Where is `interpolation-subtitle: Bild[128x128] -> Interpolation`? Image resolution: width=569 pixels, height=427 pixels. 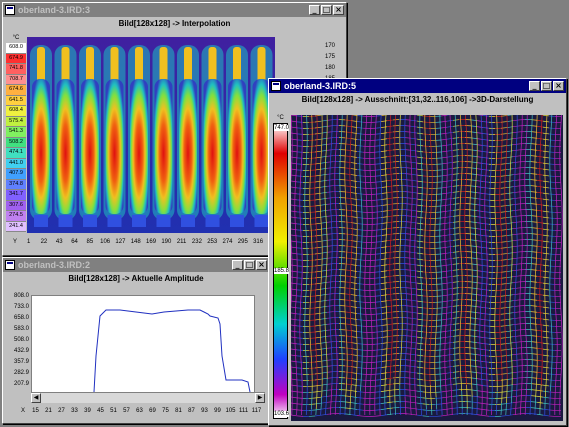
interpolation-subtitle: Bild[128x128] -> Interpolation is located at coordinates (174, 23).